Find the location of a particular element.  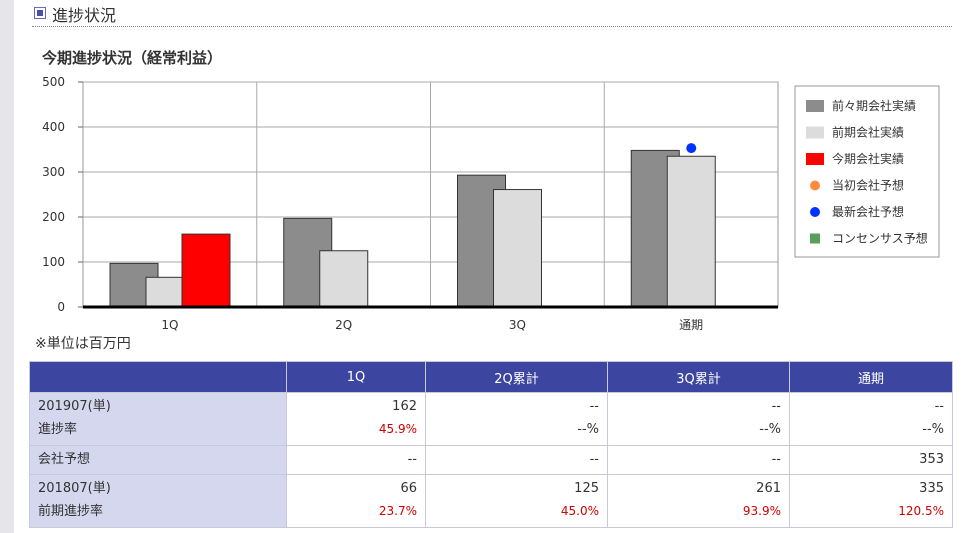

table-header-blank is located at coordinates (158, 377).